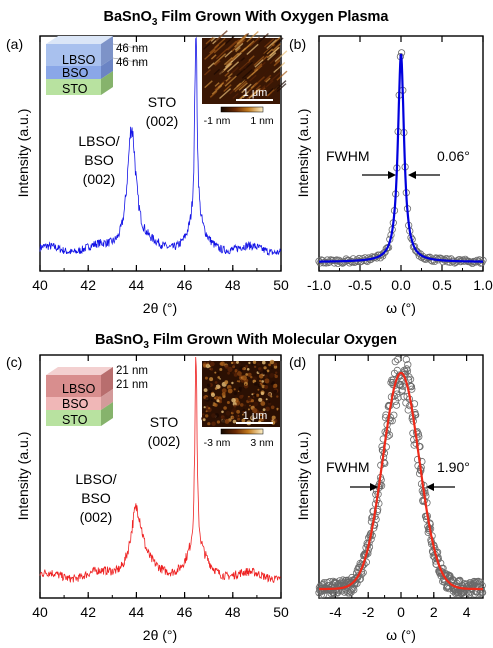 The image size is (493, 648). Describe the element at coordinates (398, 163) in the screenshot. I see `fwhm-annotation-b: FWHM 0.06°` at that location.